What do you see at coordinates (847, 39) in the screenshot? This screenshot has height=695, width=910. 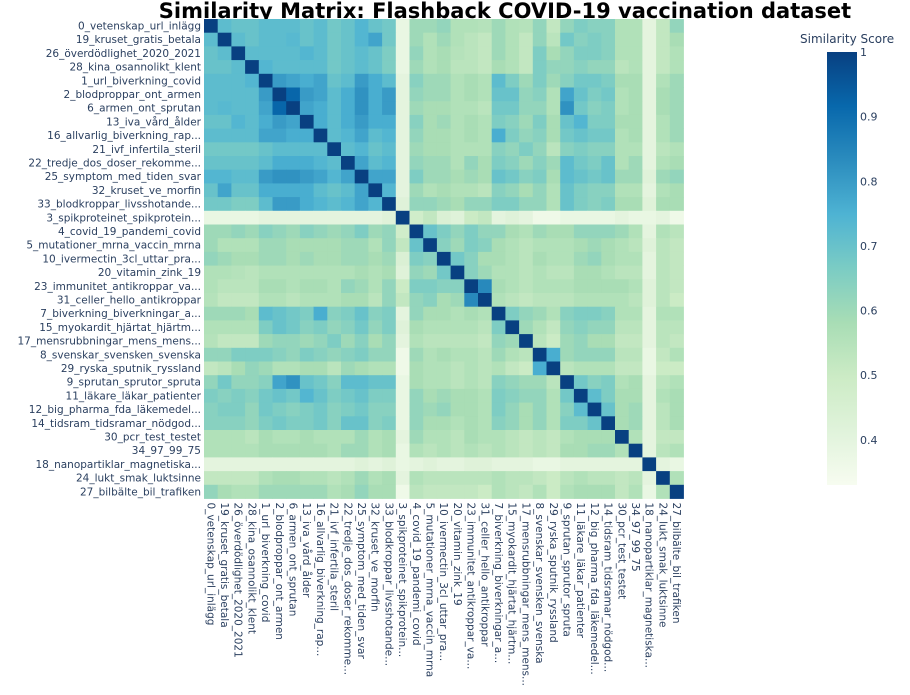 I see `colorbar-title: Similarity Score` at bounding box center [847, 39].